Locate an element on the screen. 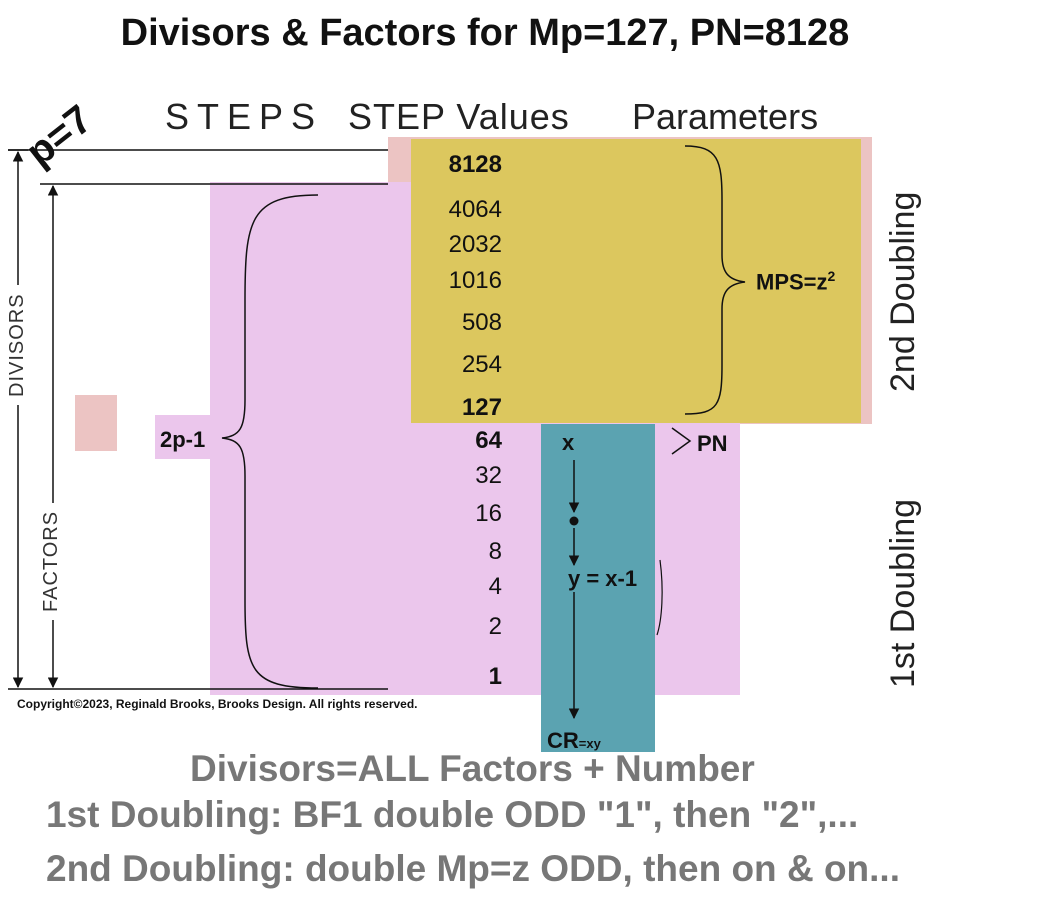  value-4064: 4064 is located at coordinates (475, 209).